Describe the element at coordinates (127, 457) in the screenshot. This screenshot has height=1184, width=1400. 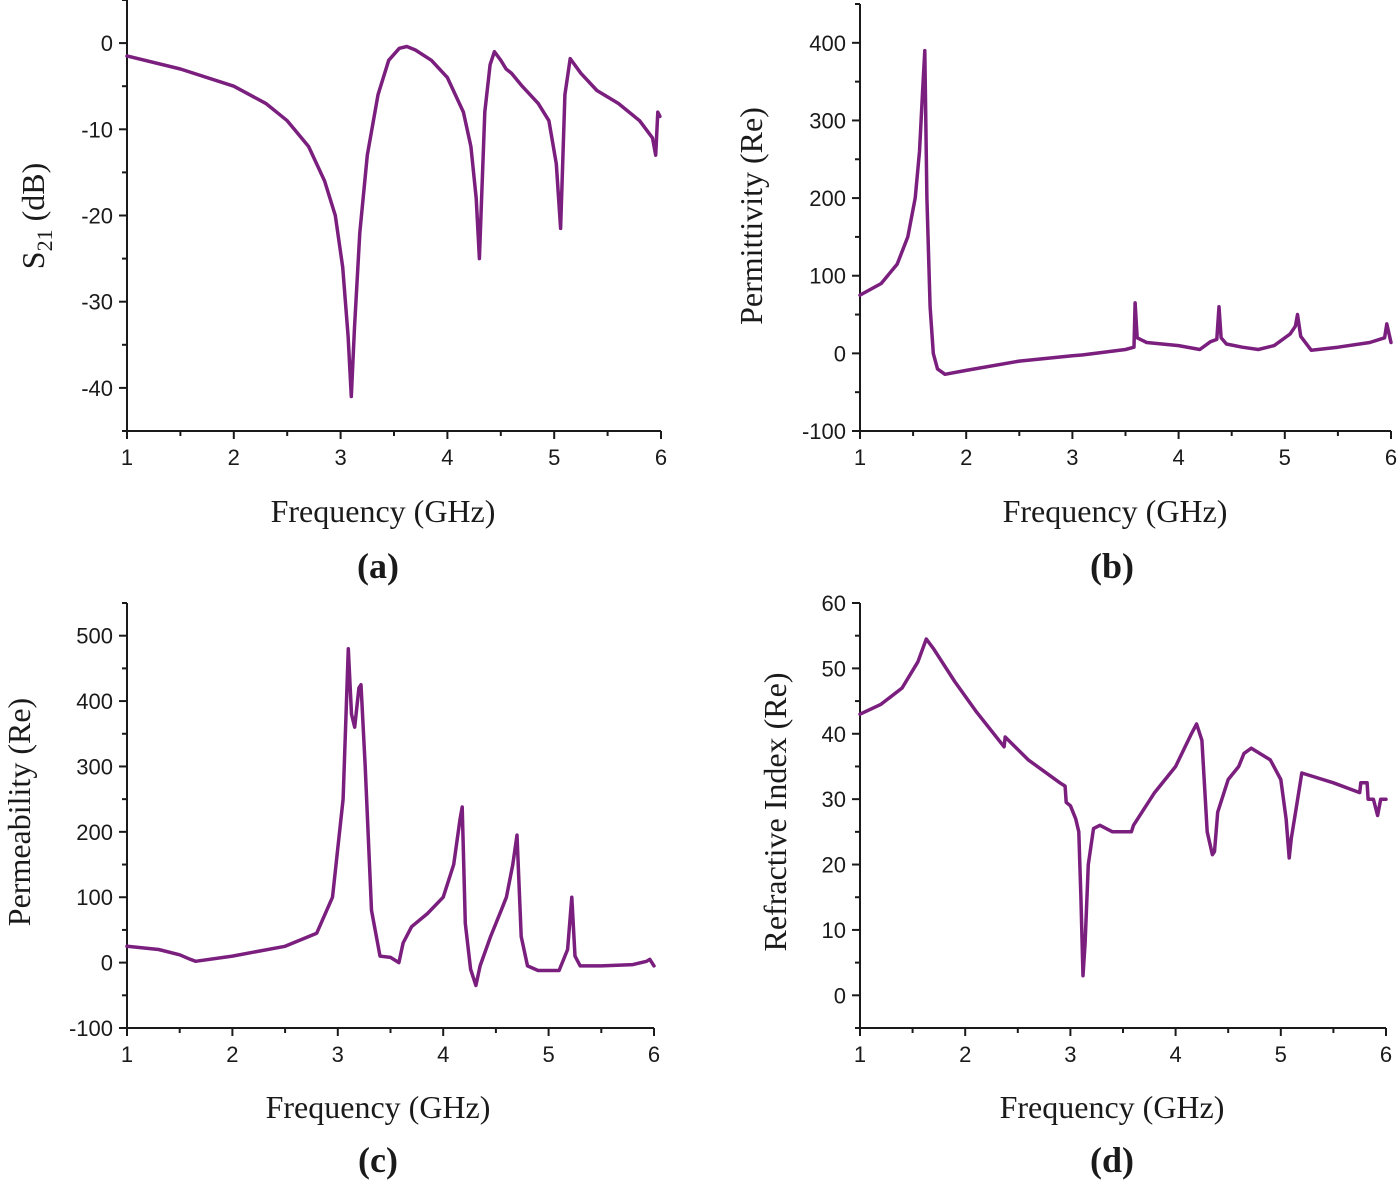
I see `panel-a-x-tick-label: 1` at that location.